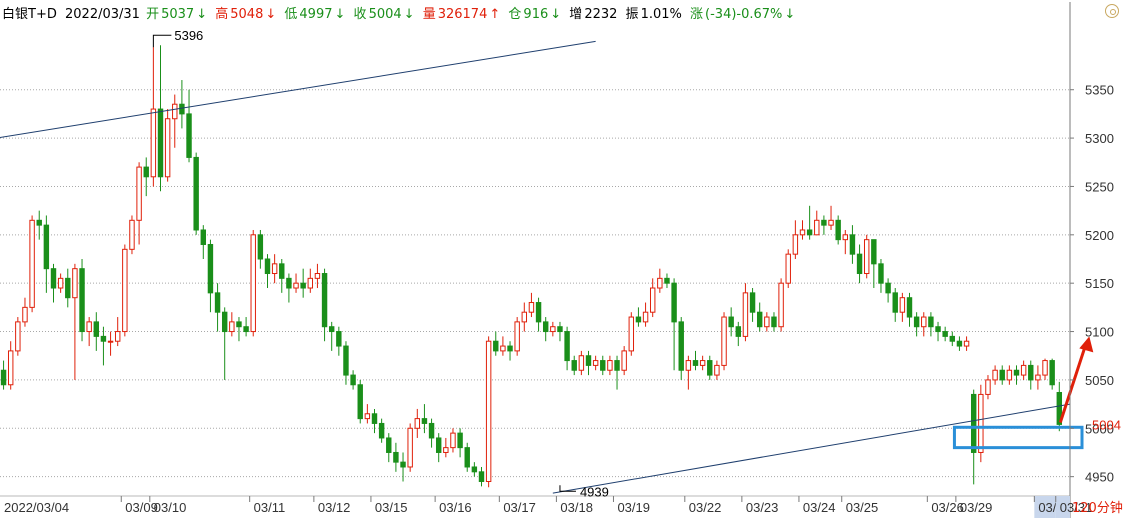 This screenshot has width=1125, height=518. Describe the element at coordinates (455, 507) in the screenshot. I see `date-tick-label-6: 03/16` at that location.